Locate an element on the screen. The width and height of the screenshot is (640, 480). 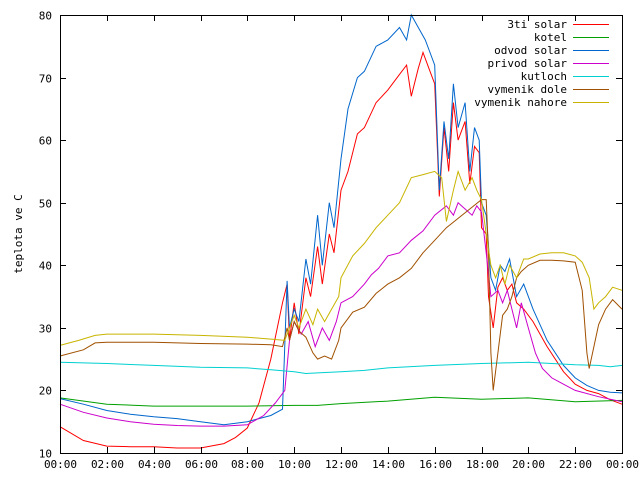
y-tick-label: 10 is located at coordinates (45, 454).